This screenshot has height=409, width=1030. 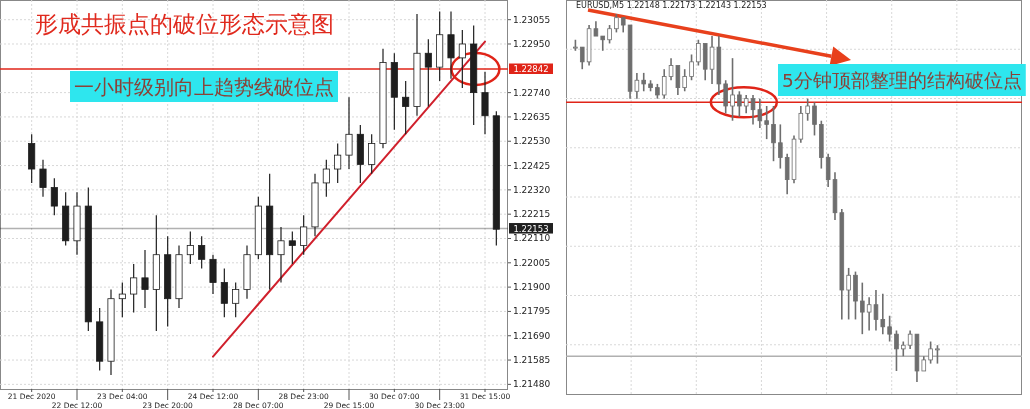 What do you see at coordinates (532, 189) in the screenshot?
I see `y-tick-label: 1.22320` at bounding box center [532, 189].